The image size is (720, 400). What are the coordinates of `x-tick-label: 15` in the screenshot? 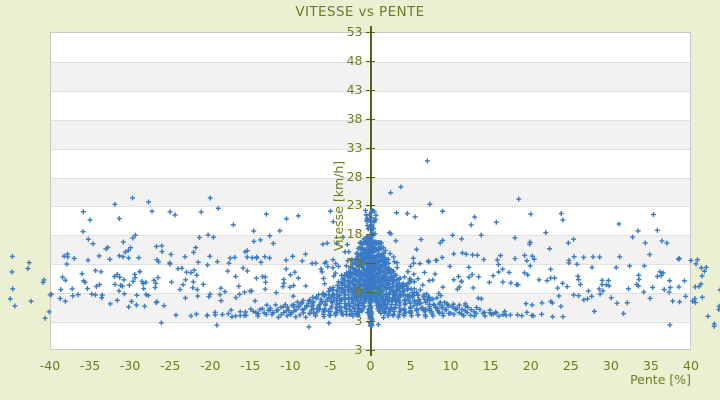 It's located at (490, 365).